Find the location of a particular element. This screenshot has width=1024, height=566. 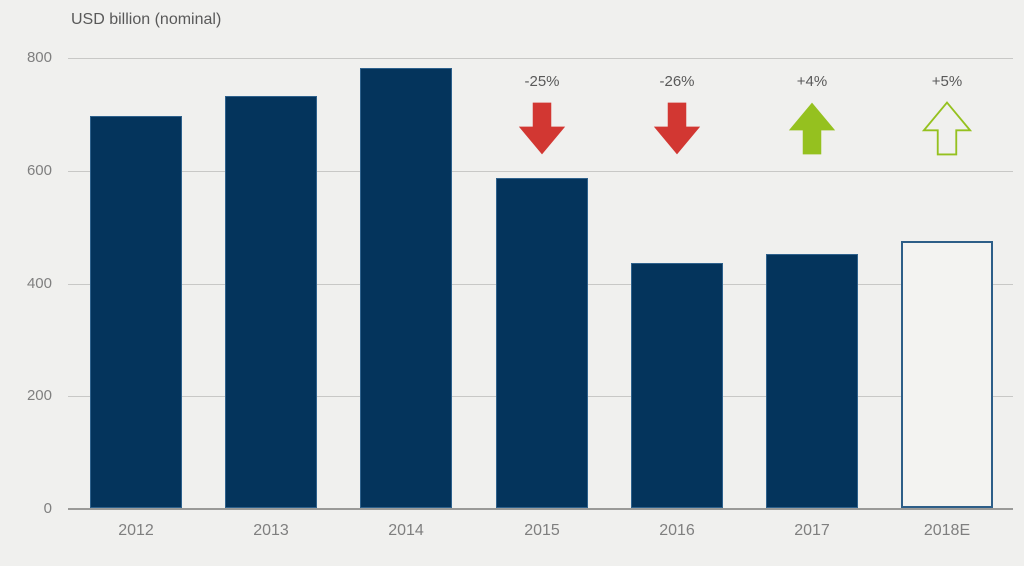

change-label-2016: -26% is located at coordinates (677, 81).